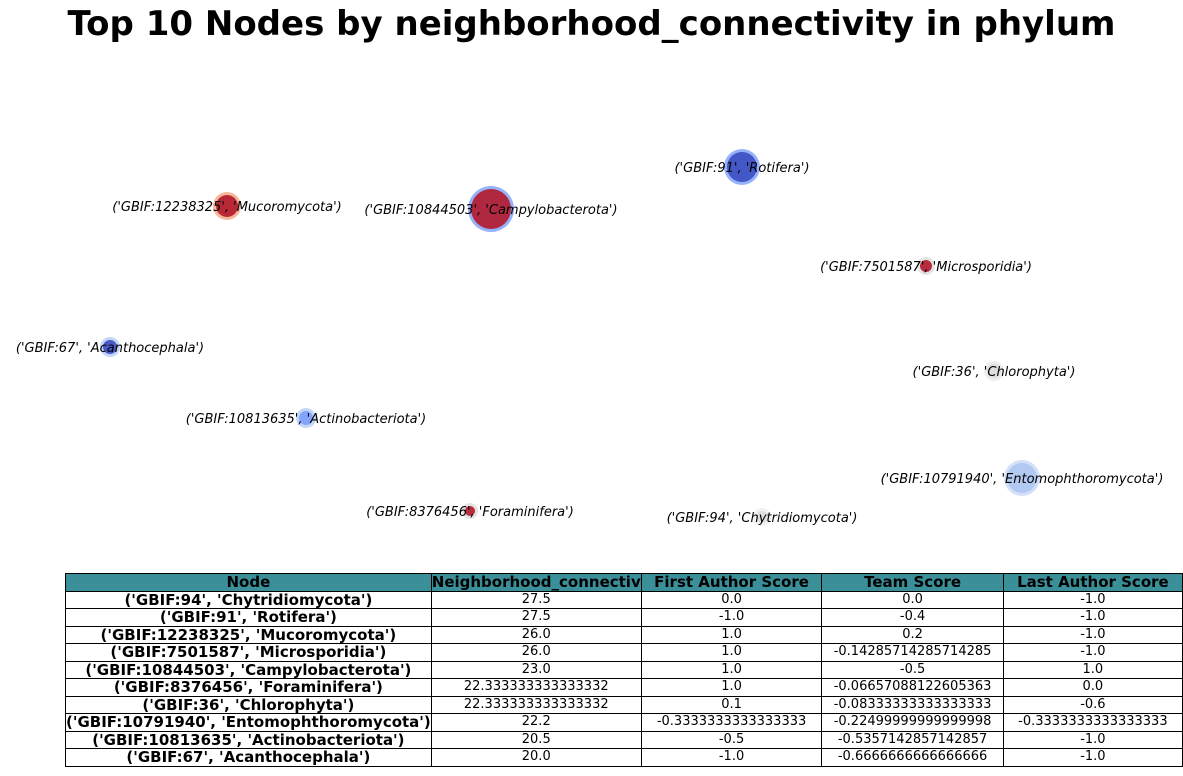 This screenshot has height=776, width=1183. I want to click on row-header-cell: ('GBIF:7501587', 'Microsporidia'), so click(248, 652).